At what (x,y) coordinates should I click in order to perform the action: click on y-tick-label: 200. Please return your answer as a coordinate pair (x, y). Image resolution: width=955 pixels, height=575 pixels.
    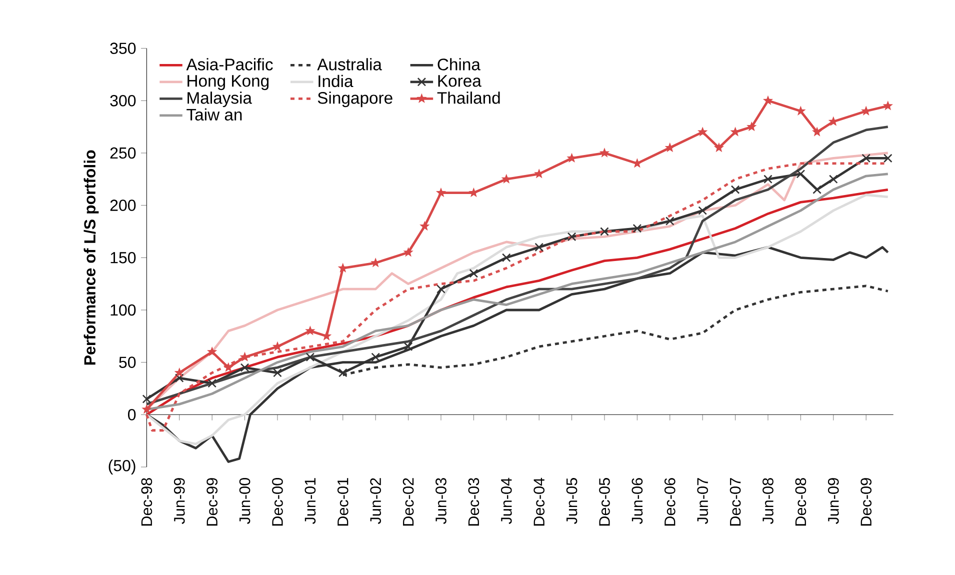
    Looking at the image, I should click on (123, 205).